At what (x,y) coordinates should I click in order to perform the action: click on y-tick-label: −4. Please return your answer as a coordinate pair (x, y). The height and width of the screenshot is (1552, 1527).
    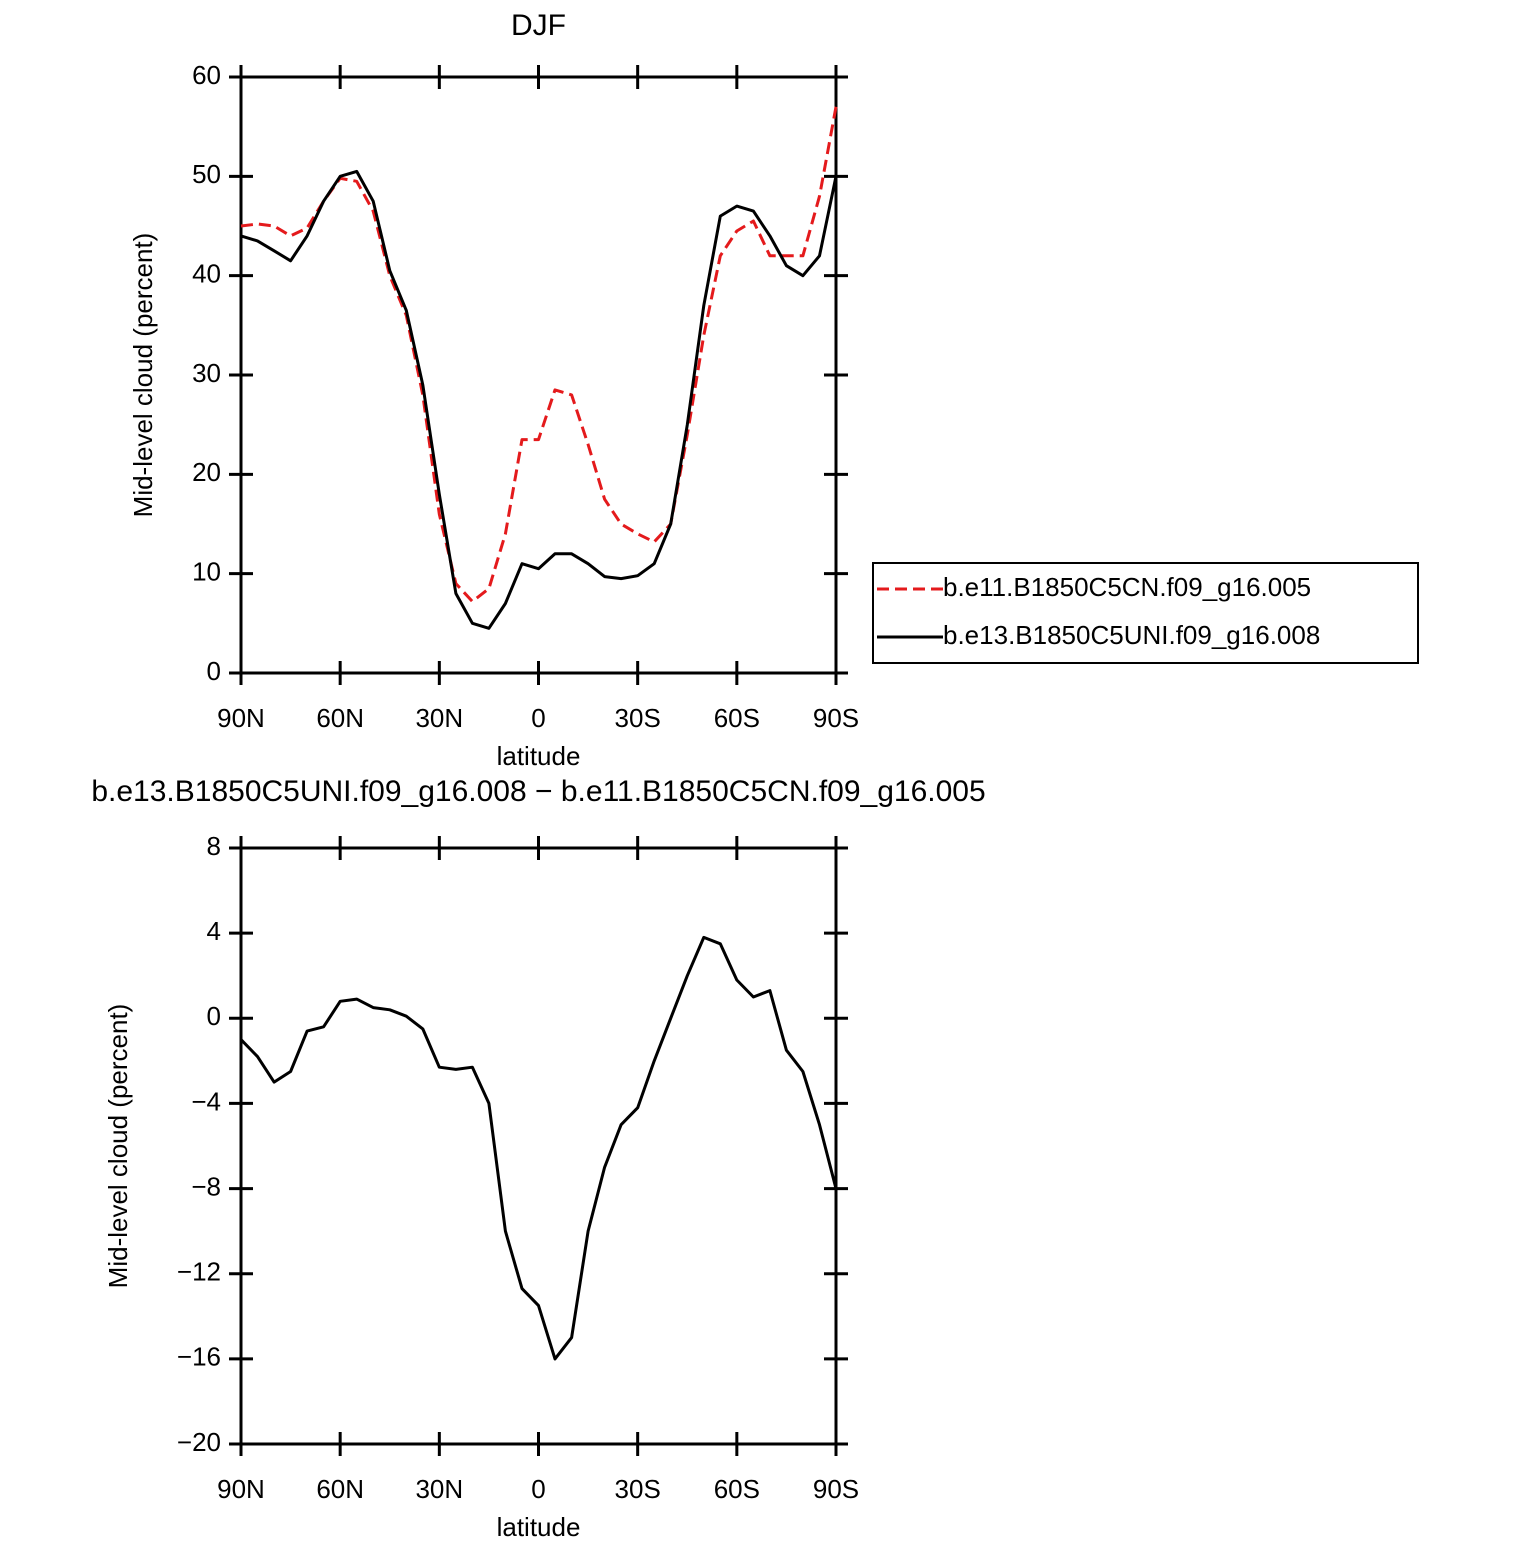
    Looking at the image, I should click on (206, 1101).